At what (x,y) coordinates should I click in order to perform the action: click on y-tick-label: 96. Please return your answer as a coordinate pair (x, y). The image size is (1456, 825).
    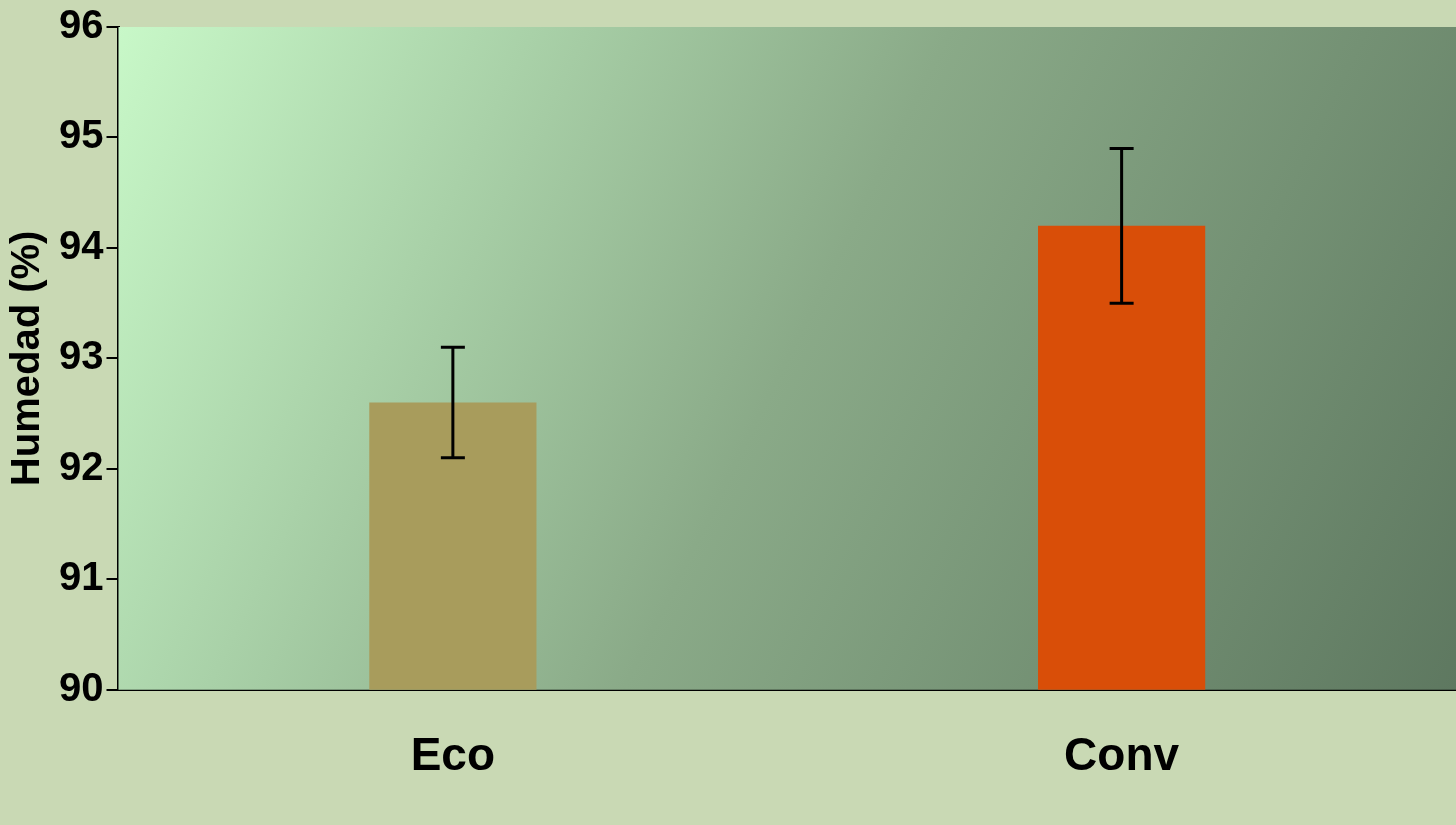
    Looking at the image, I should click on (81, 24).